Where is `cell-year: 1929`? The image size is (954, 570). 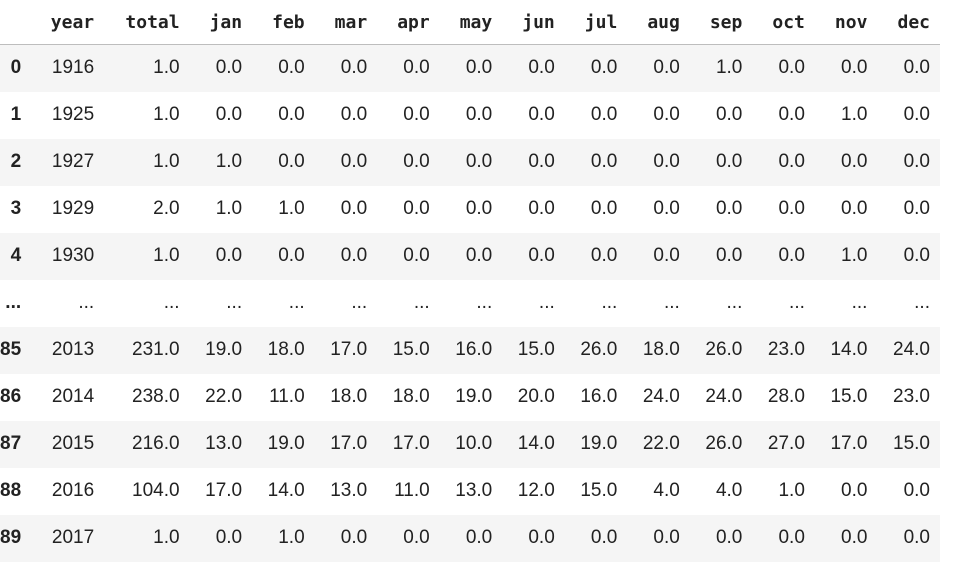
cell-year: 1929 is located at coordinates (73, 208).